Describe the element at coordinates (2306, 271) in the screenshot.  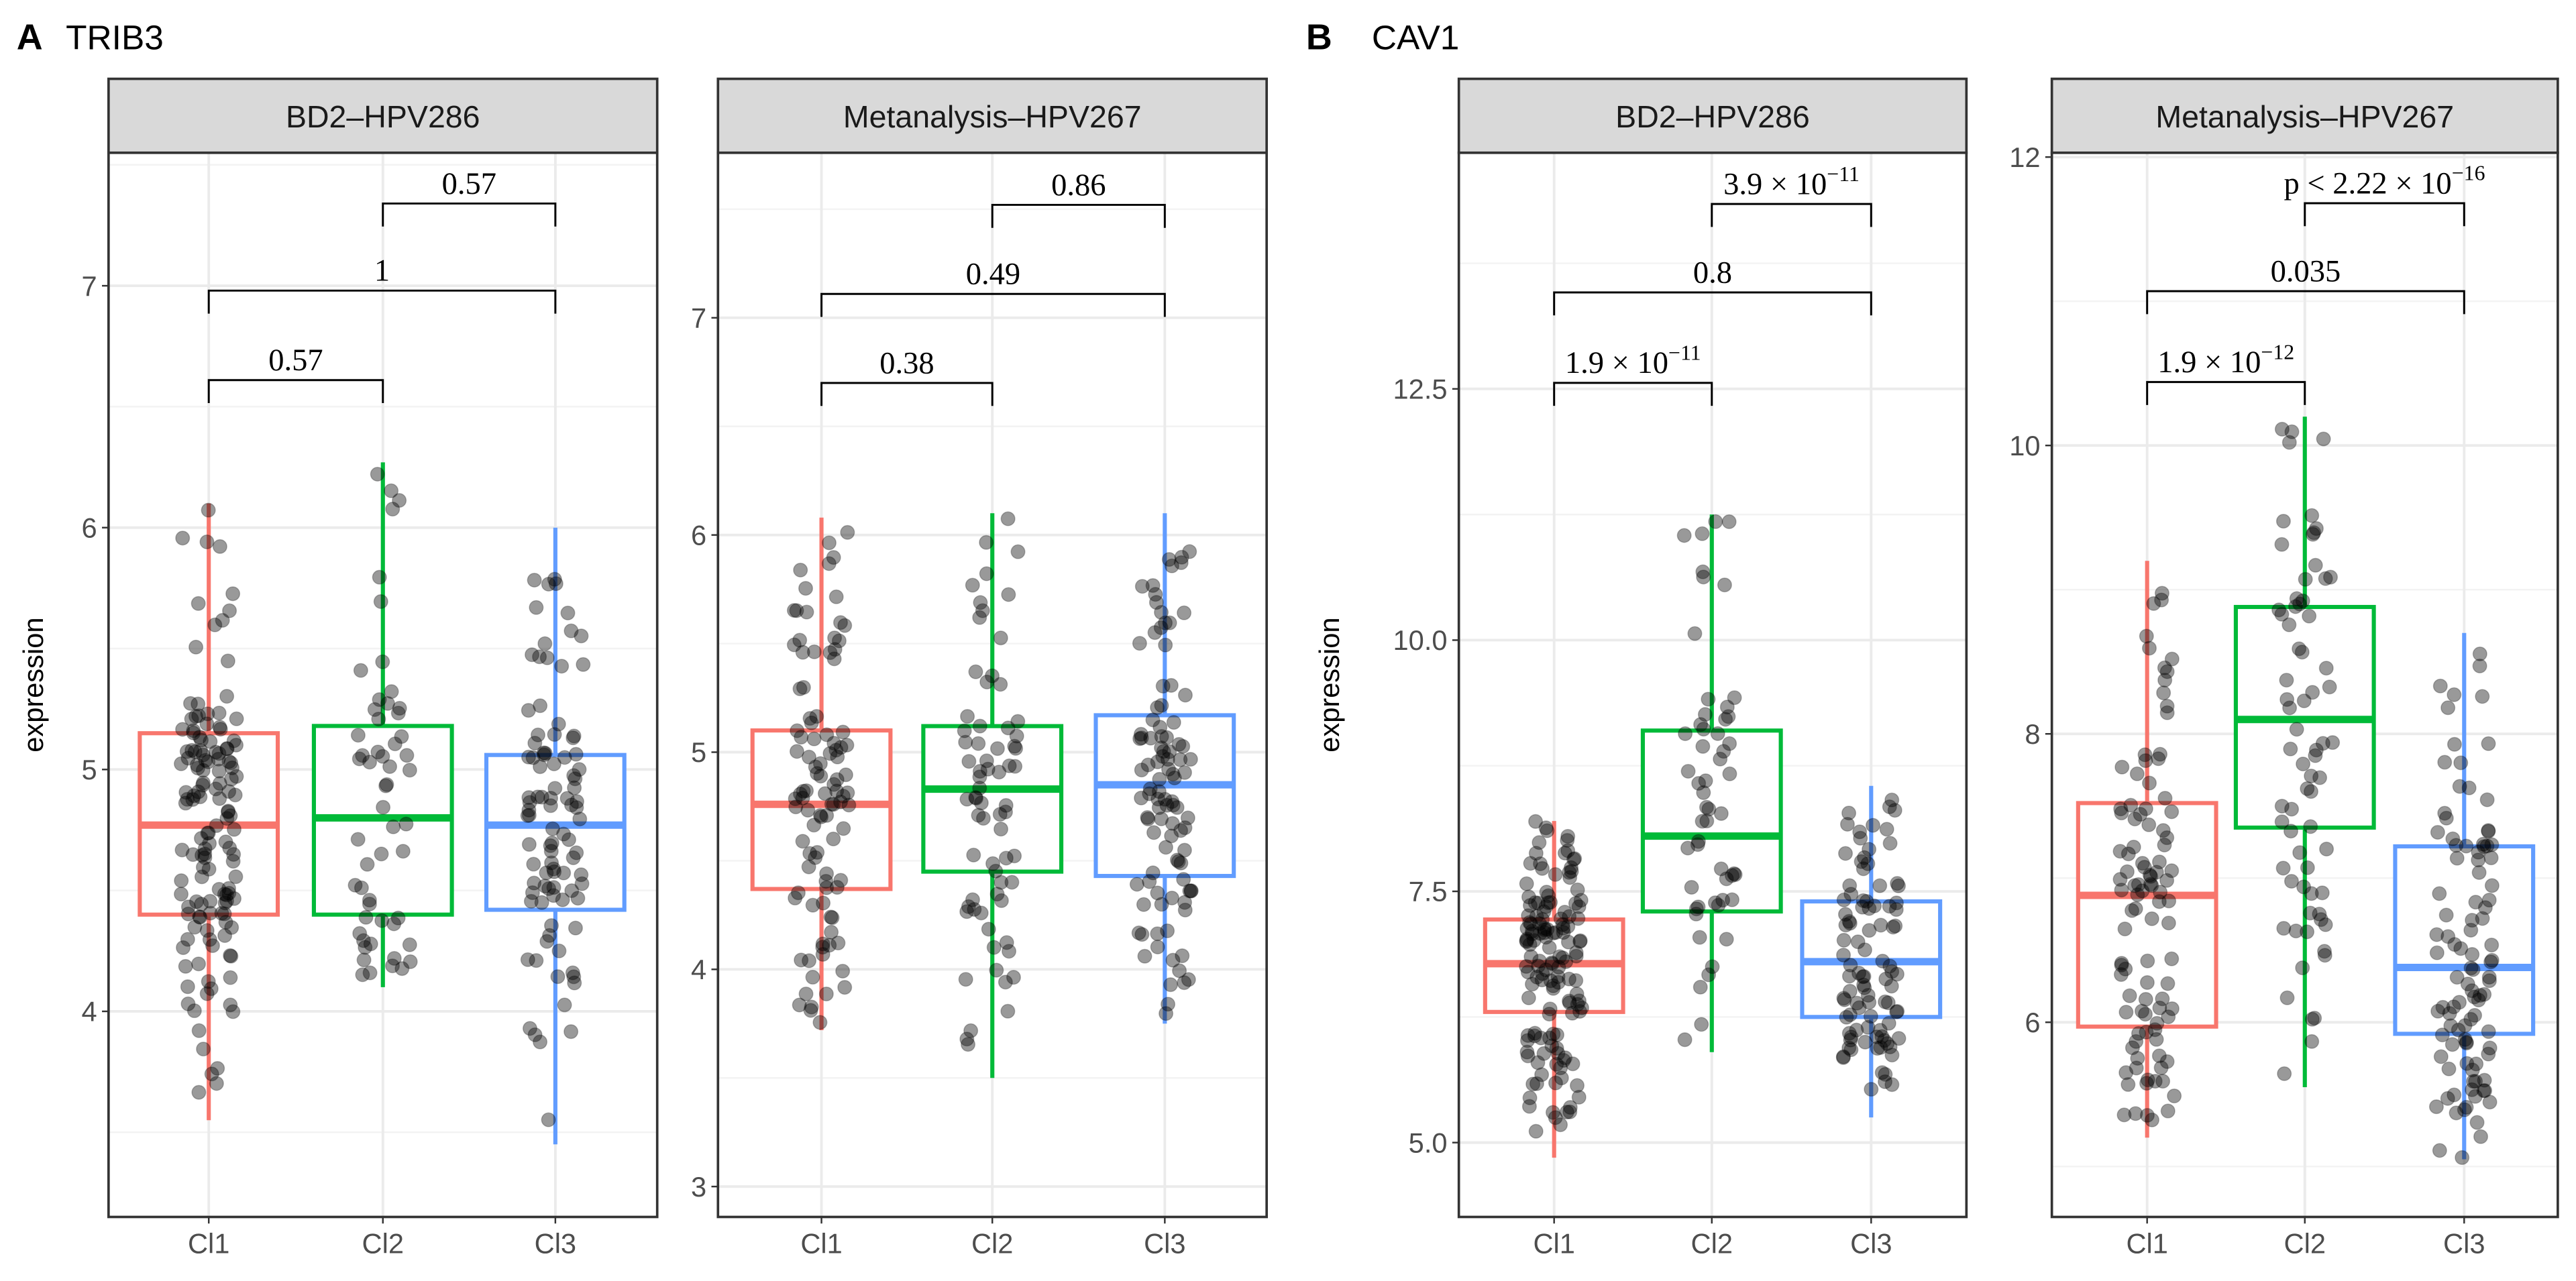
I see `p-value-base: 0.035` at that location.